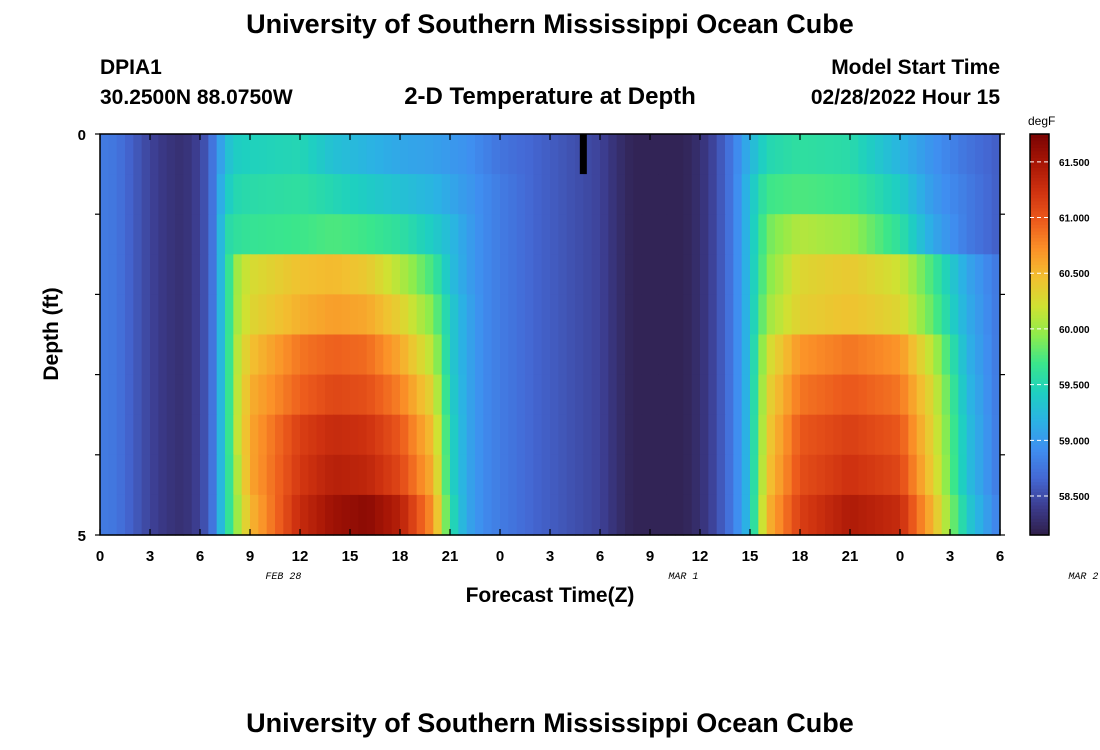 The image size is (1100, 750). What do you see at coordinates (750, 556) in the screenshot?
I see `x-tick-label: 15` at bounding box center [750, 556].